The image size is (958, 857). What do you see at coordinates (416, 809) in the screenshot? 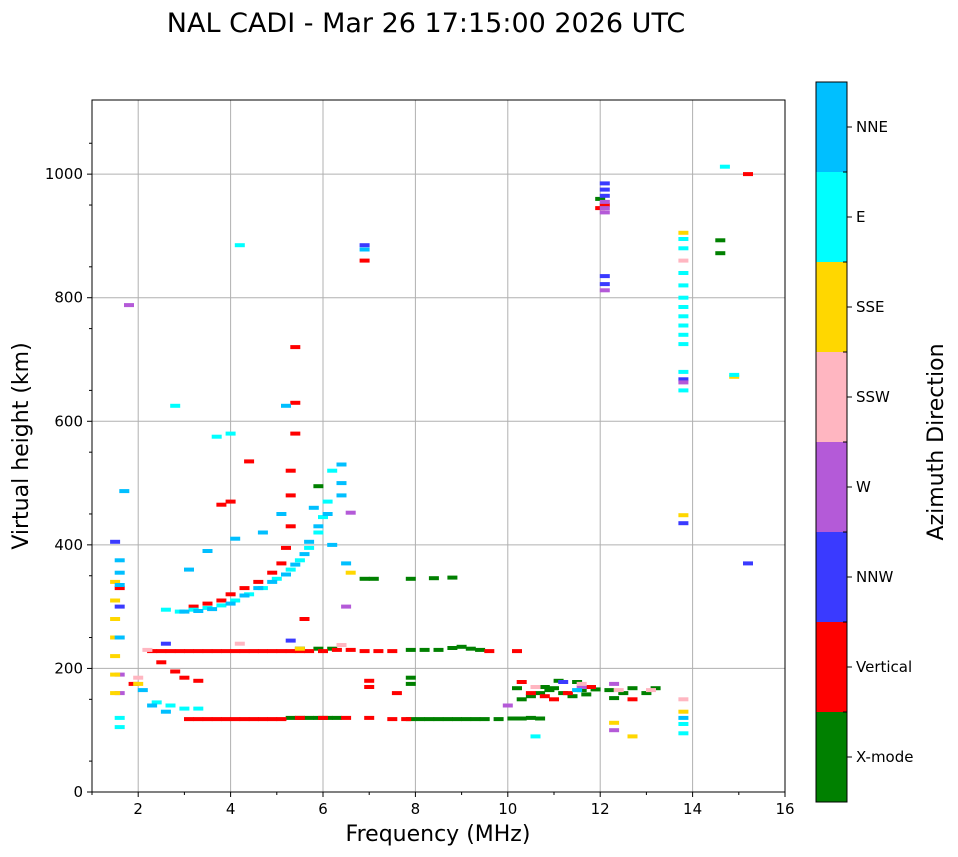
I see `x-tick-label: 8` at bounding box center [416, 809].